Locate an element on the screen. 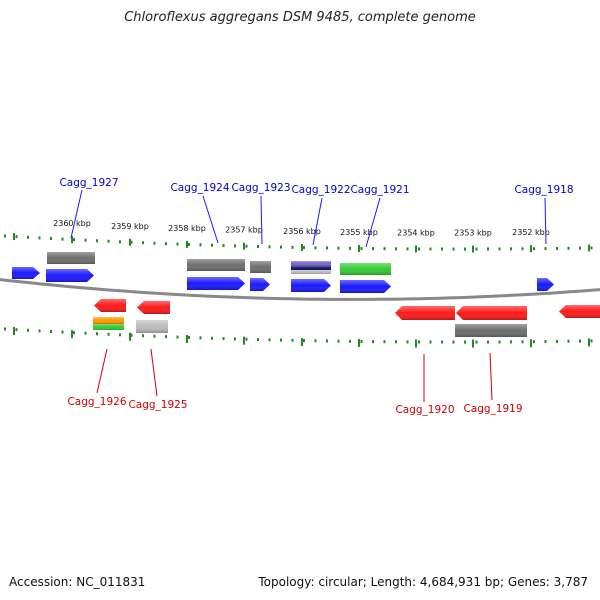  gene-label-forward: Cagg_1918 is located at coordinates (543, 190).